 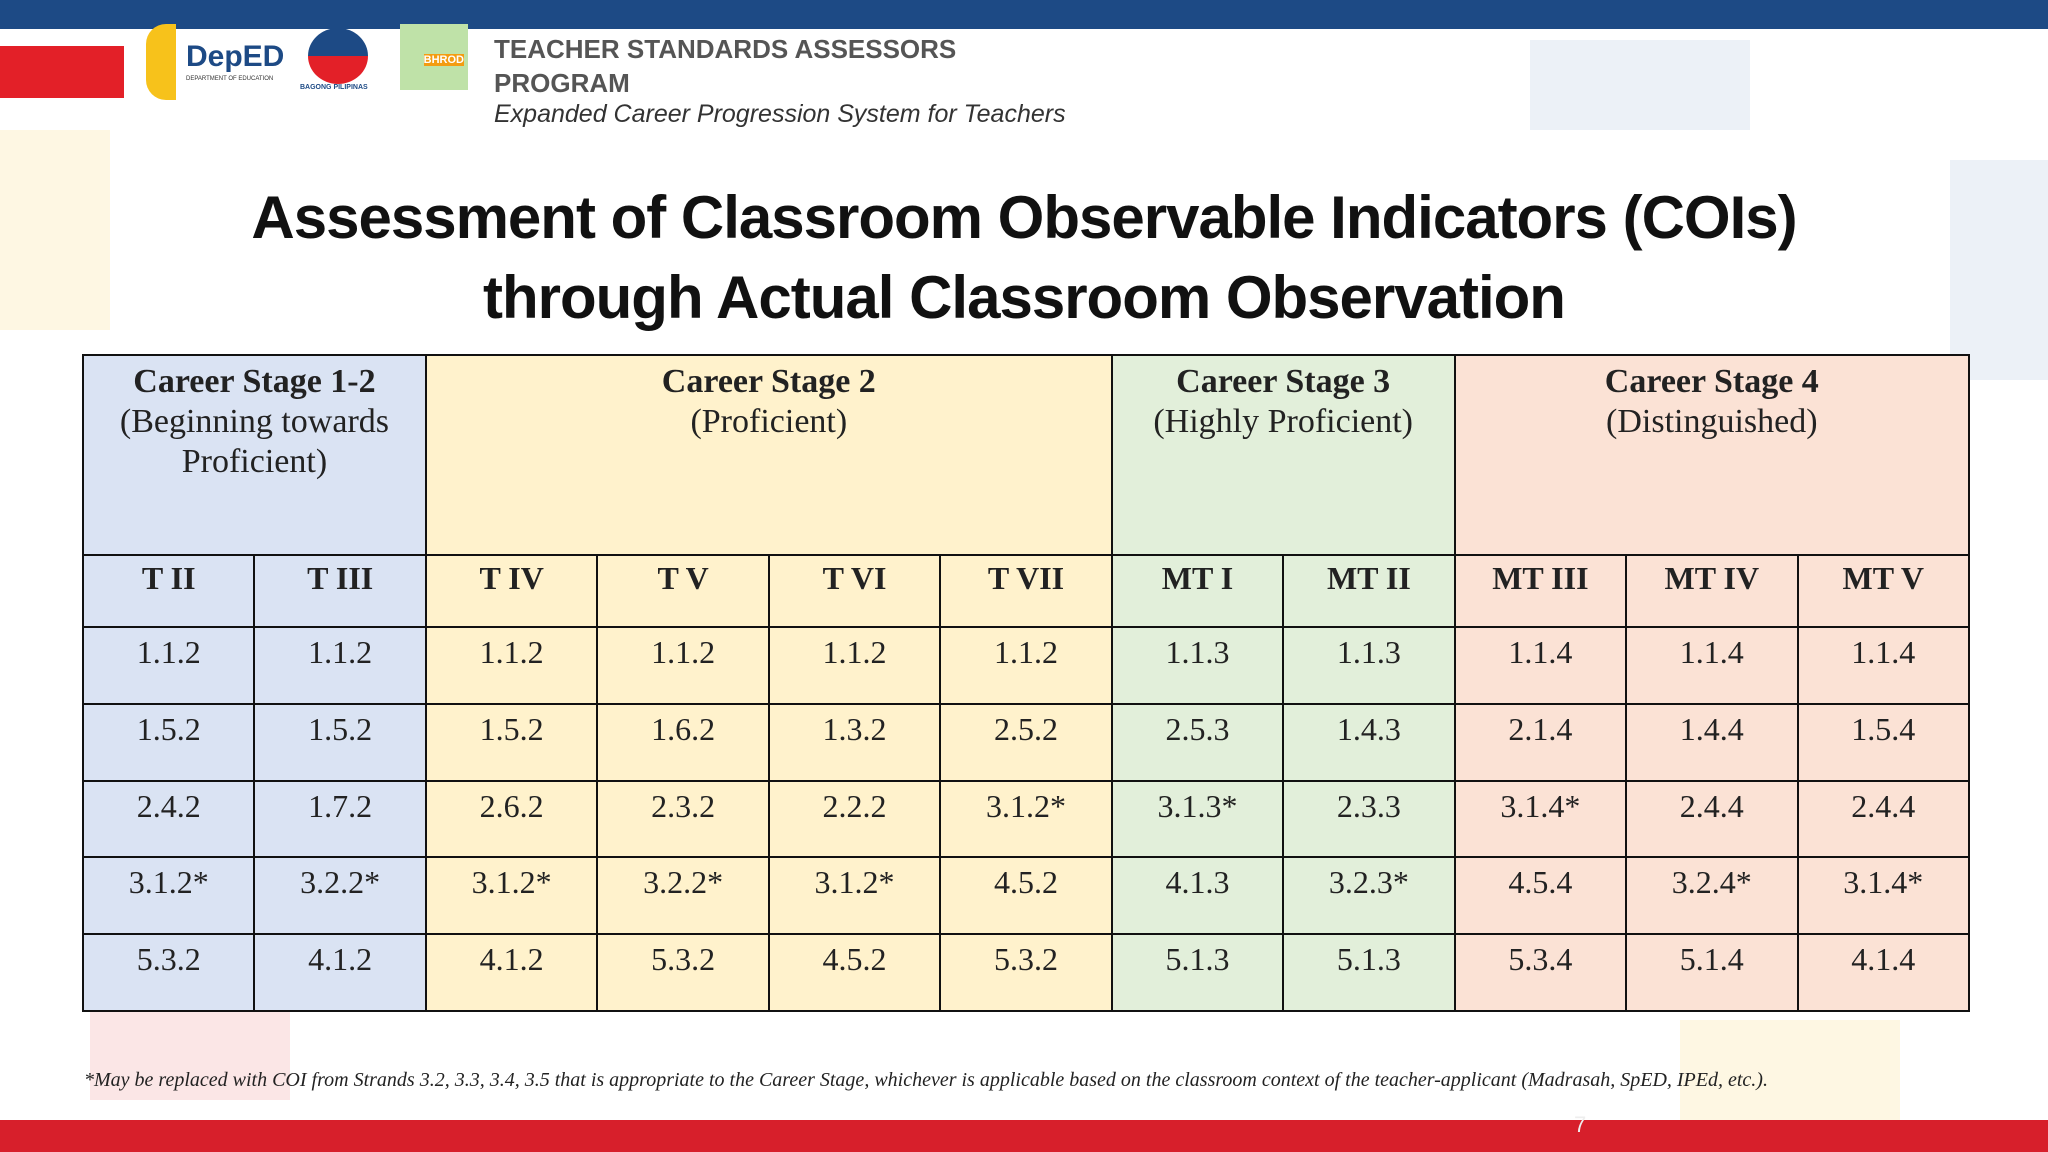 I want to click on stage-cell: Career Stage 2 (Proficient), so click(x=768, y=455).